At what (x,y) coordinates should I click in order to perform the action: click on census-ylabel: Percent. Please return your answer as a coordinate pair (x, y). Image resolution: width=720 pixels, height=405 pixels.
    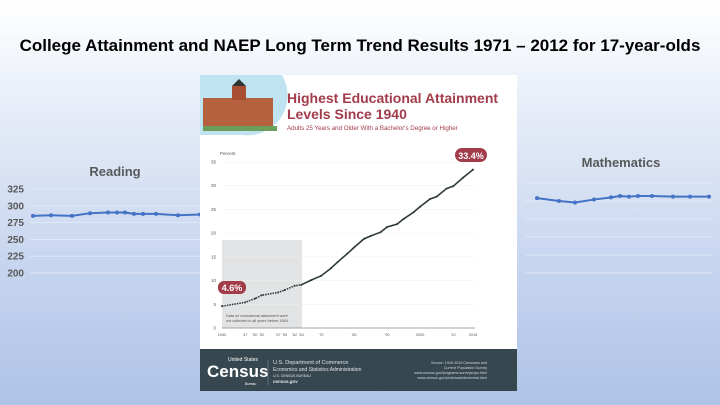
    Looking at the image, I should click on (228, 153).